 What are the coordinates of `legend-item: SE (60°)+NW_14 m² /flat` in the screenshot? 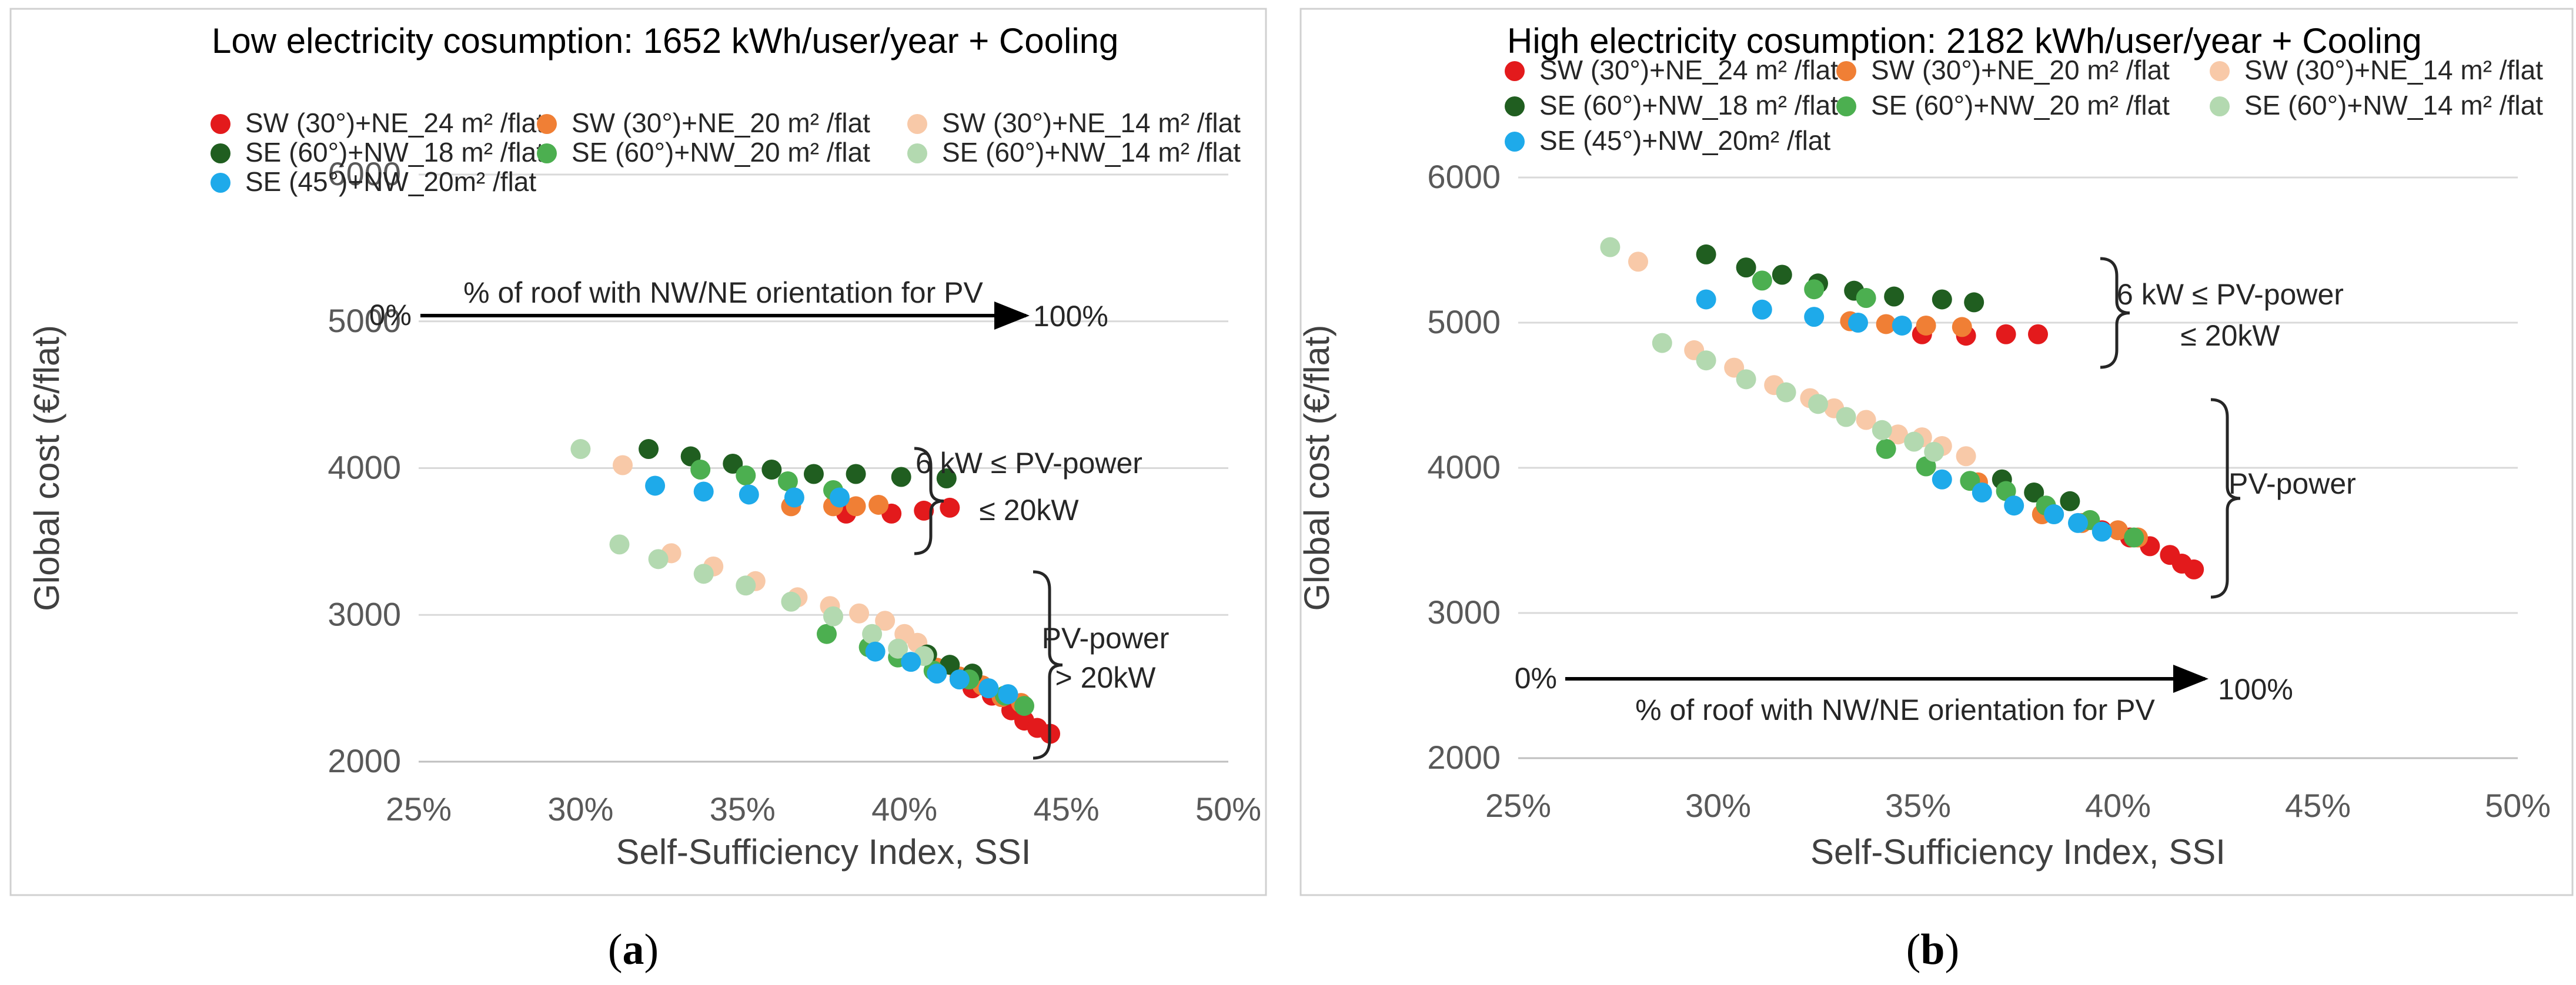 It's located at (2376, 105).